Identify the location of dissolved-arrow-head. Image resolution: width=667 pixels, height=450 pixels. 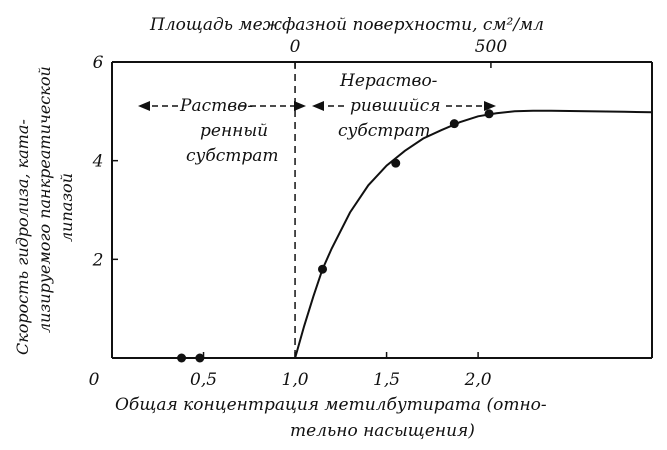
(144, 106).